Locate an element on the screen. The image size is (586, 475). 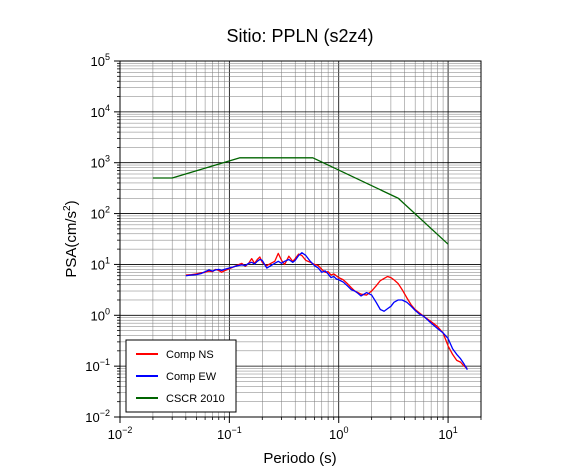
legend-label: Comp NS is located at coordinates (190, 355).